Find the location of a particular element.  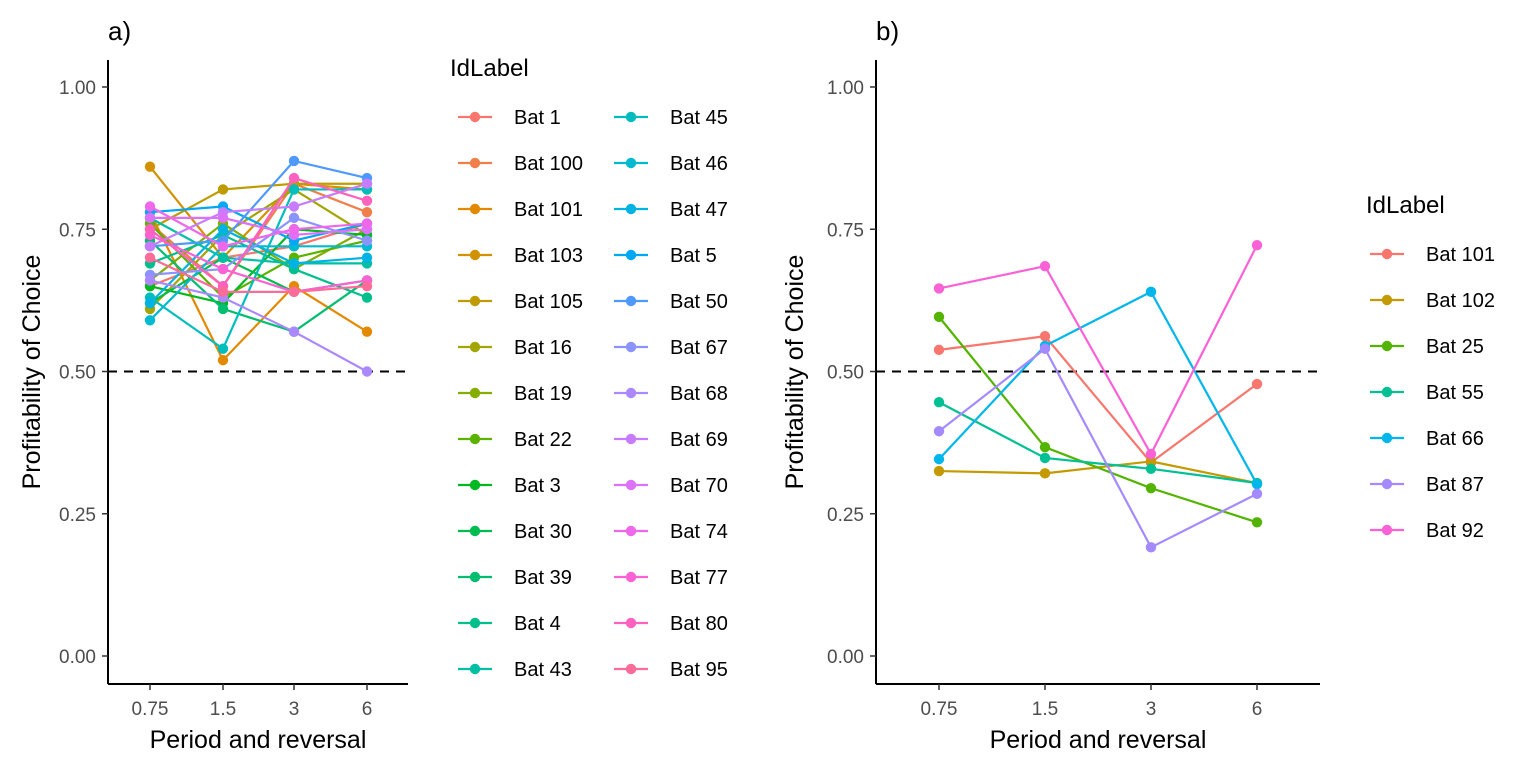

legend-label: Bat 25 is located at coordinates (1455, 347).